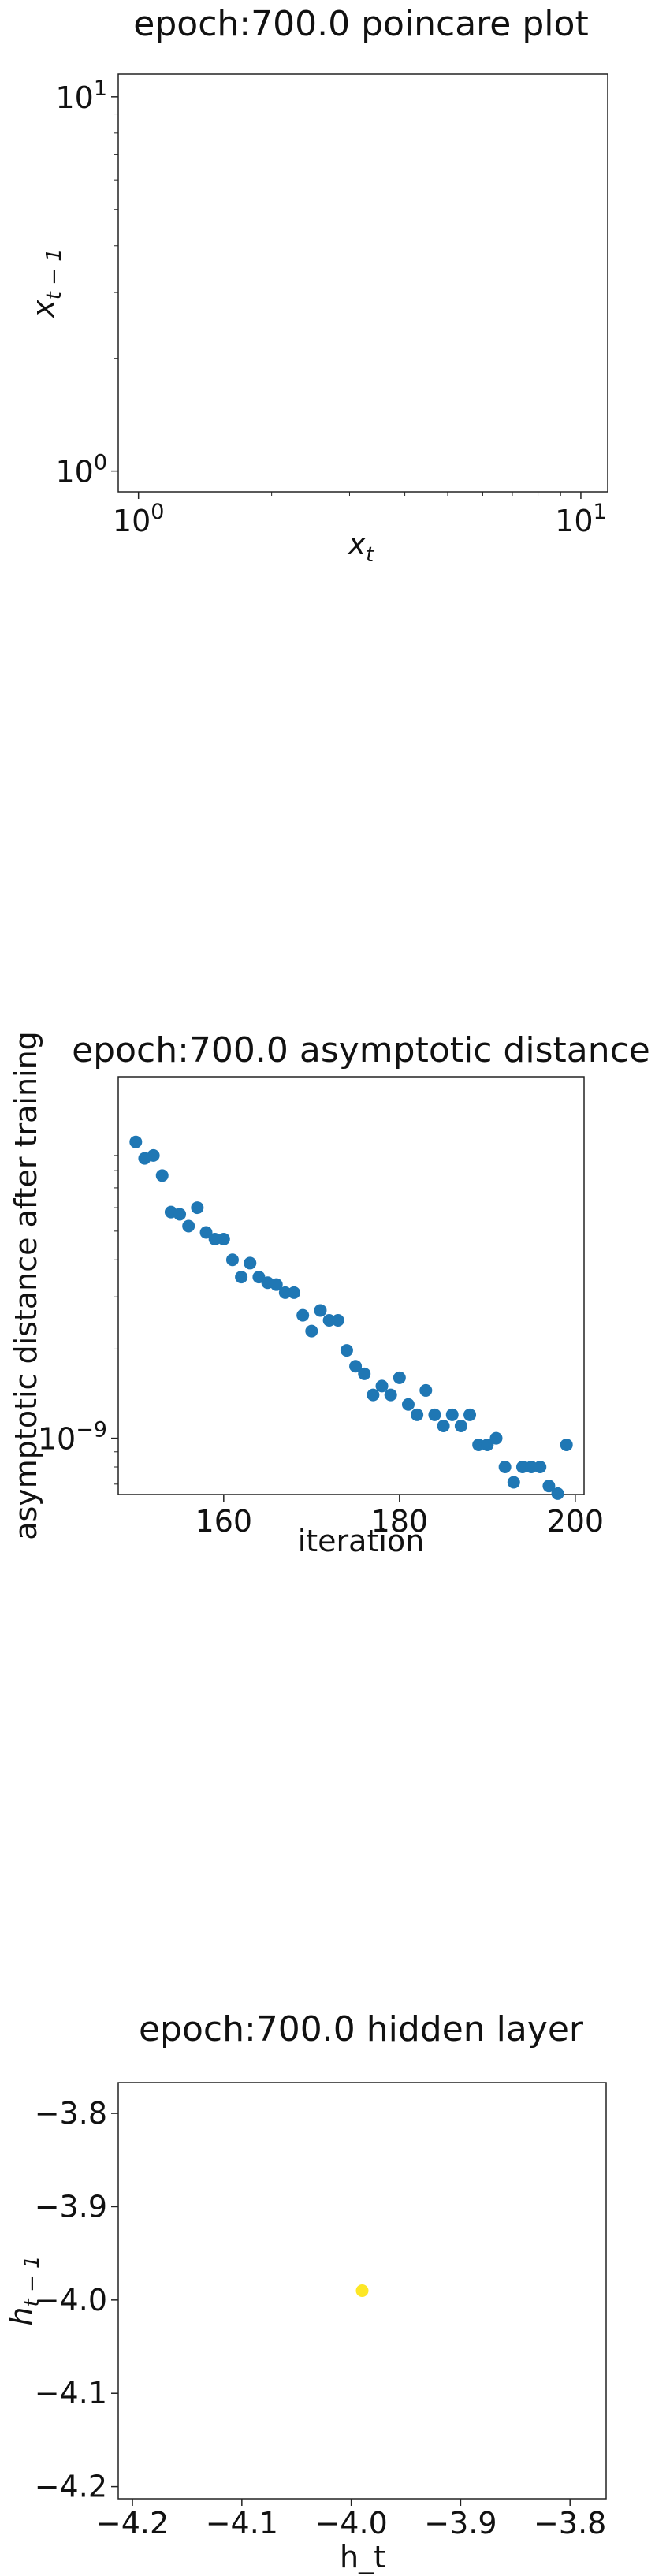  What do you see at coordinates (78, 1320) in the screenshot?
I see `y-axis: 10−9` at bounding box center [78, 1320].